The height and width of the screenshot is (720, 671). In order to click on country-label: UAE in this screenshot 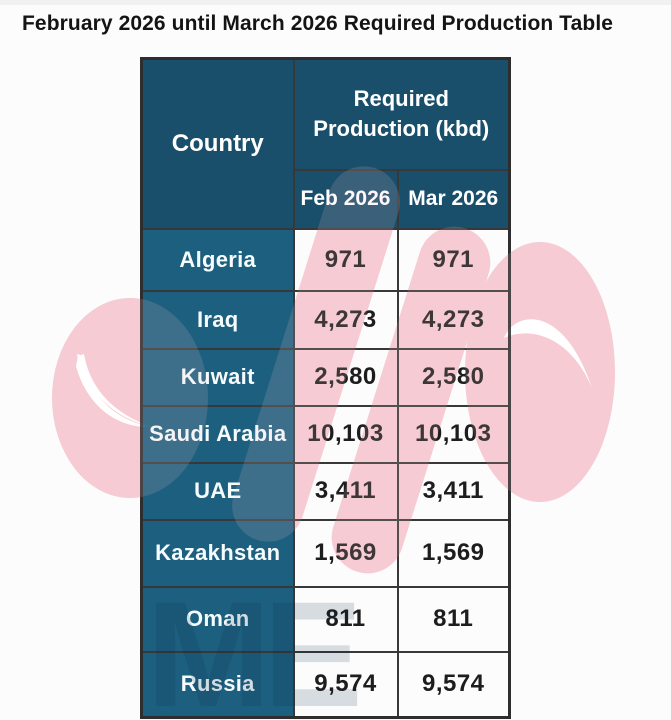, I will do `click(217, 491)`.